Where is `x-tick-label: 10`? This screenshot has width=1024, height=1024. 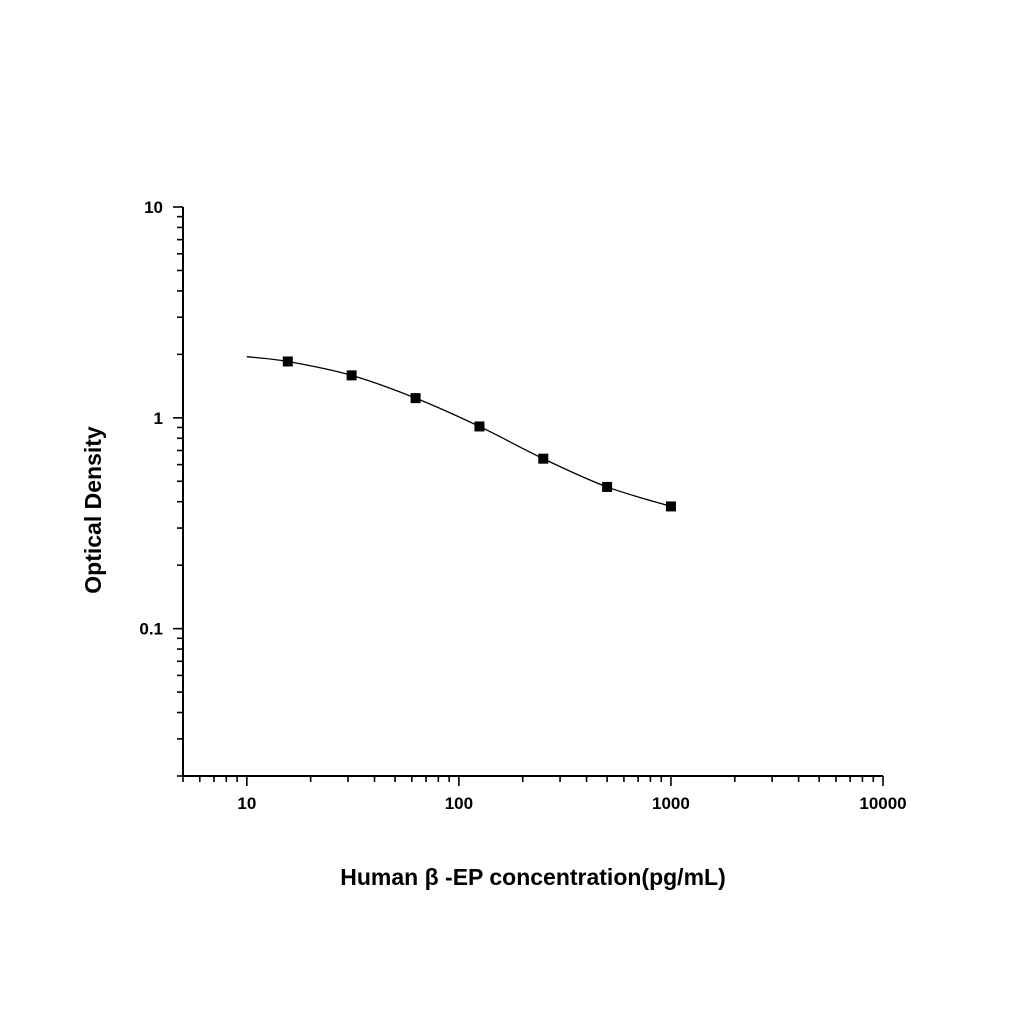 x-tick-label: 10 is located at coordinates (246, 803).